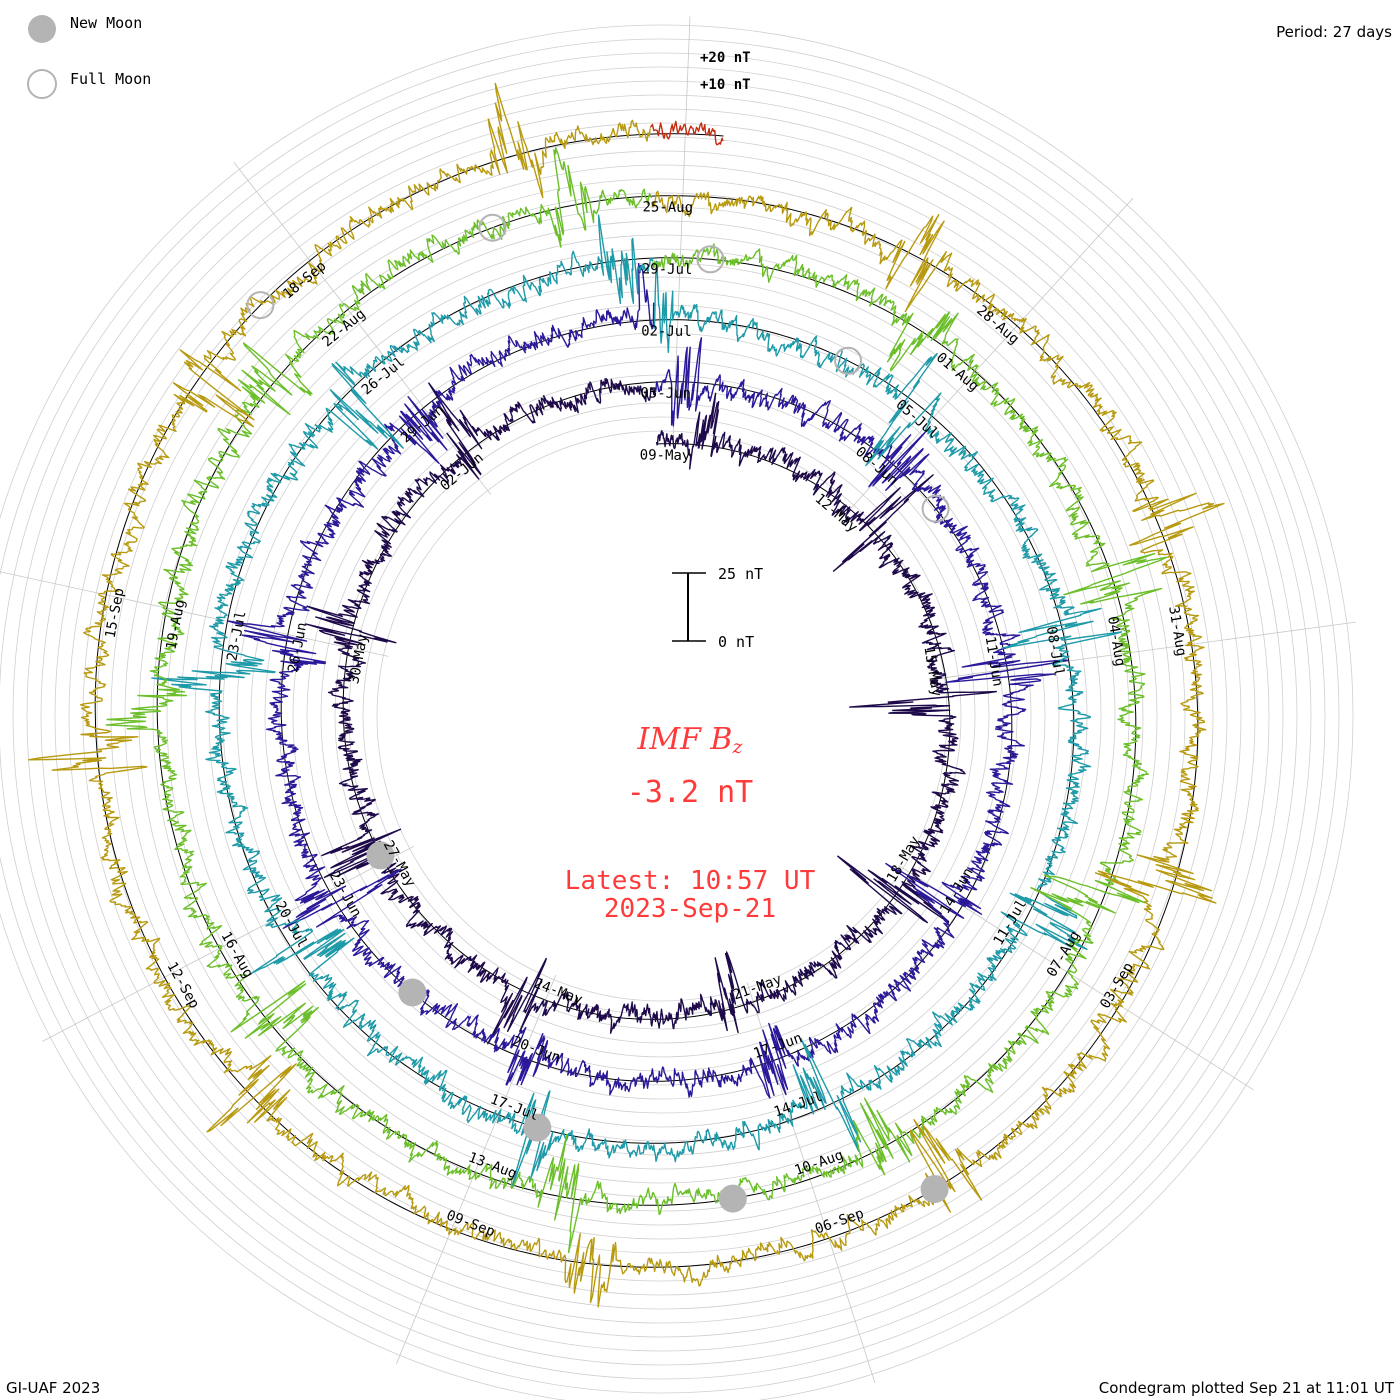 The image size is (1400, 1400). Describe the element at coordinates (89, 56) in the screenshot. I see `moon-legend: New Moon Full Moon` at that location.